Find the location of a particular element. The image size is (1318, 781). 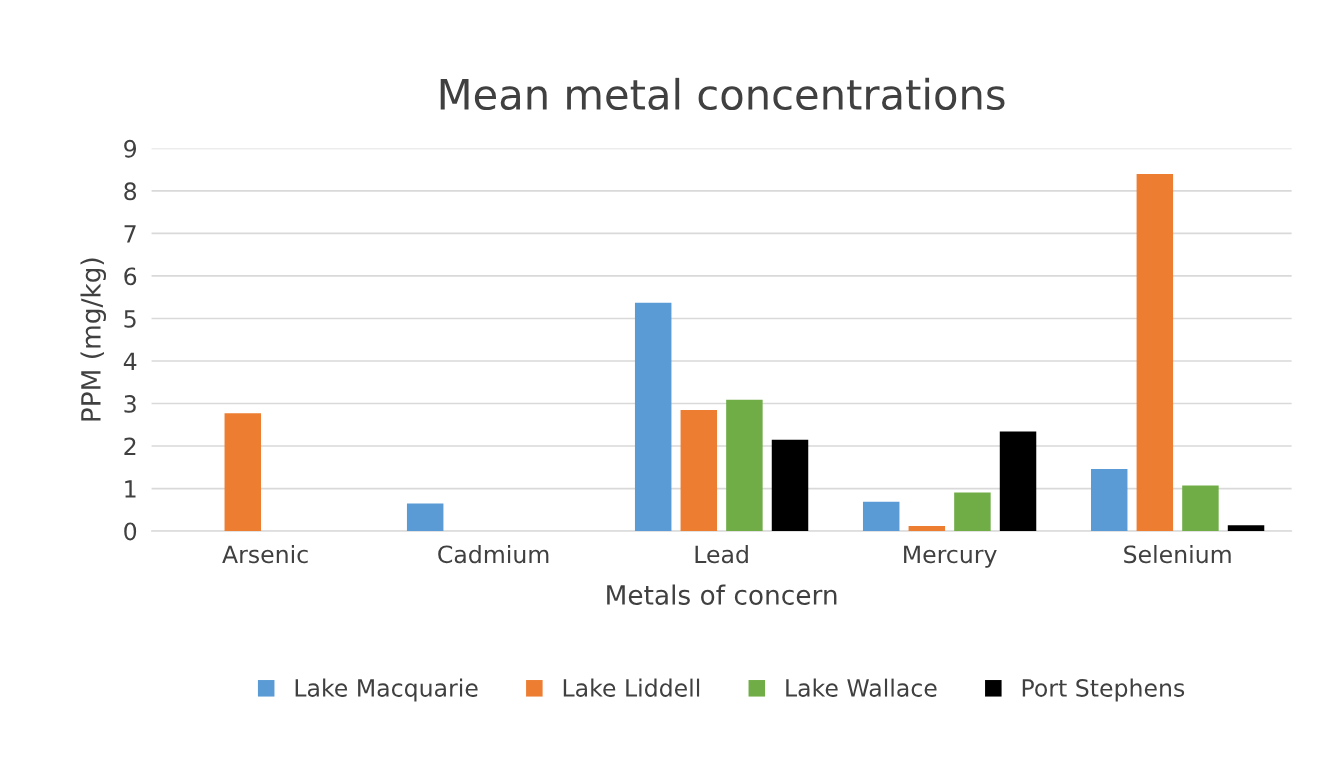

x-tick-label: Cadmium is located at coordinates (493, 554).